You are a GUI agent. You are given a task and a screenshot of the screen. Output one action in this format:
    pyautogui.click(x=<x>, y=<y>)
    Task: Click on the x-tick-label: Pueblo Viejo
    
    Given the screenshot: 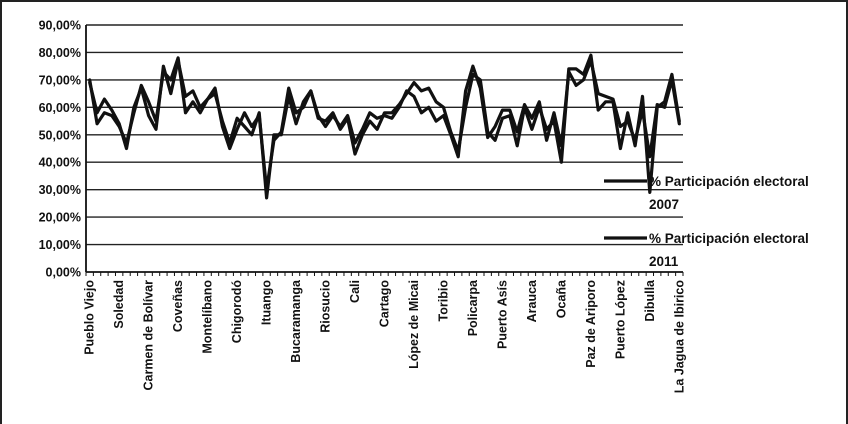 What is the action you would take?
    pyautogui.click(x=90, y=317)
    